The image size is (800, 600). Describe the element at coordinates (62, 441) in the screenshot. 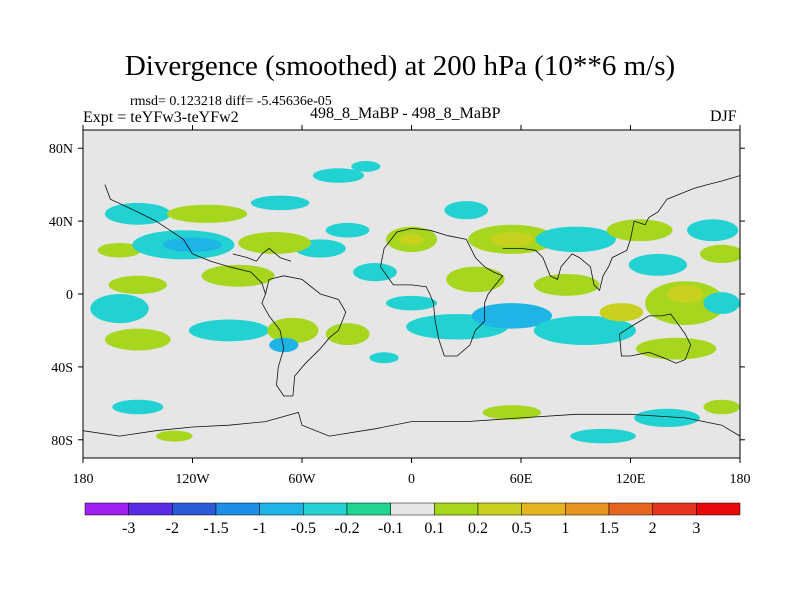

I see `y-tick-label: 80S` at that location.